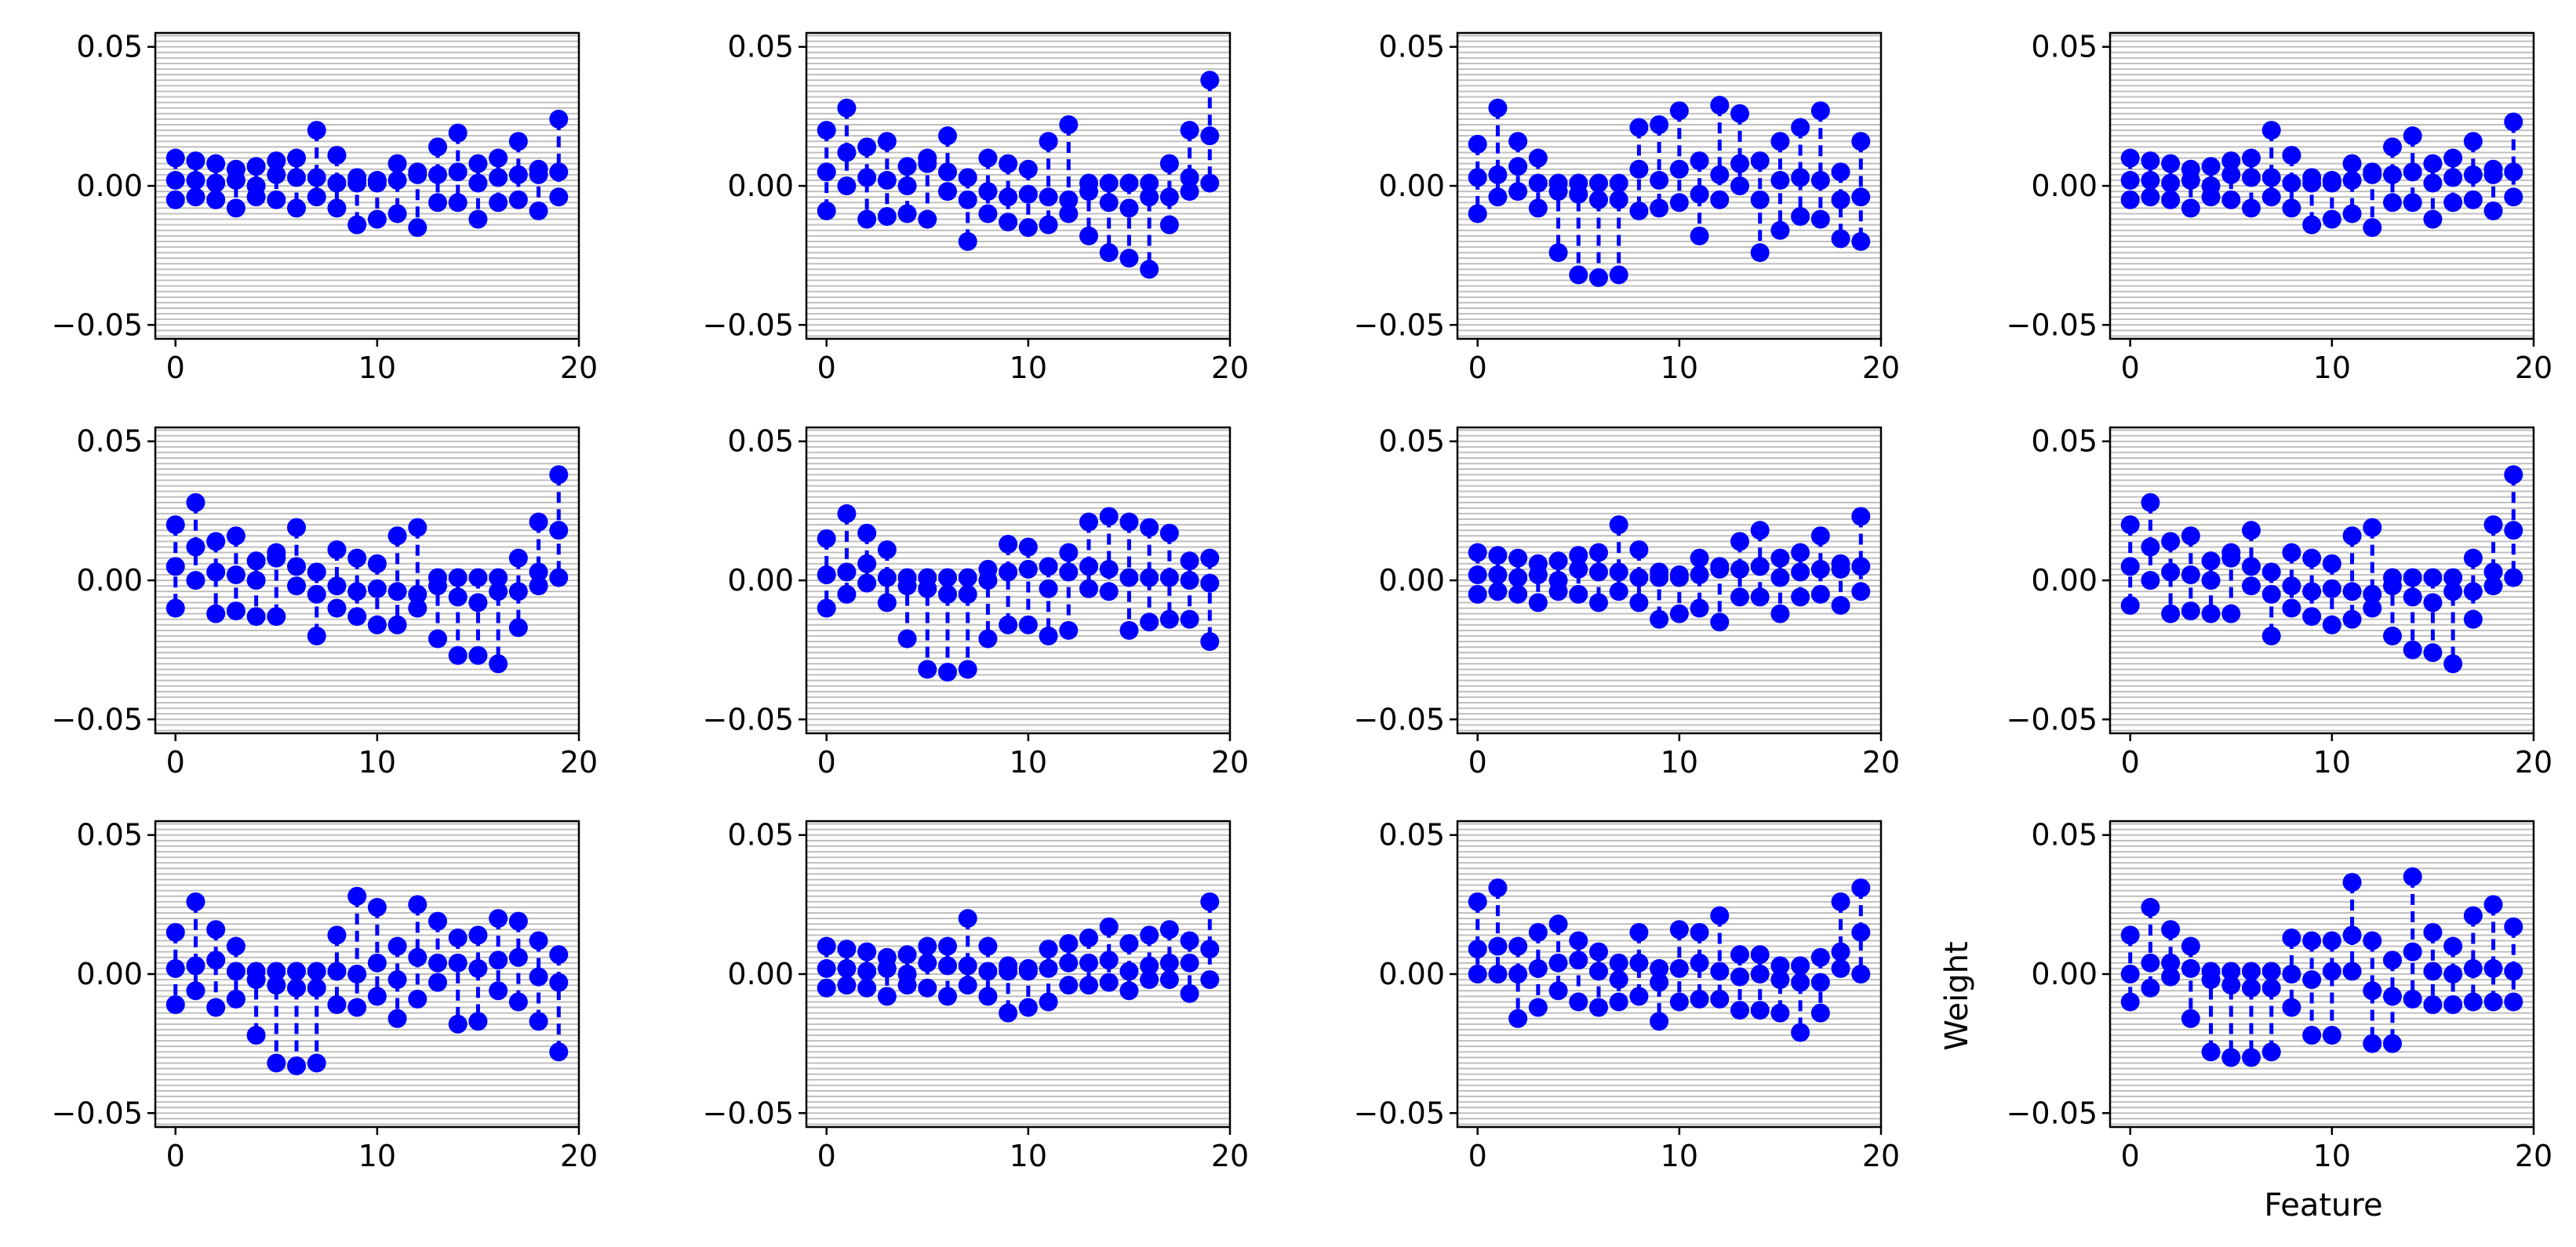 The width and height of the screenshot is (2576, 1247). I want to click on y-tick-label: −0.05, so click(97, 719).